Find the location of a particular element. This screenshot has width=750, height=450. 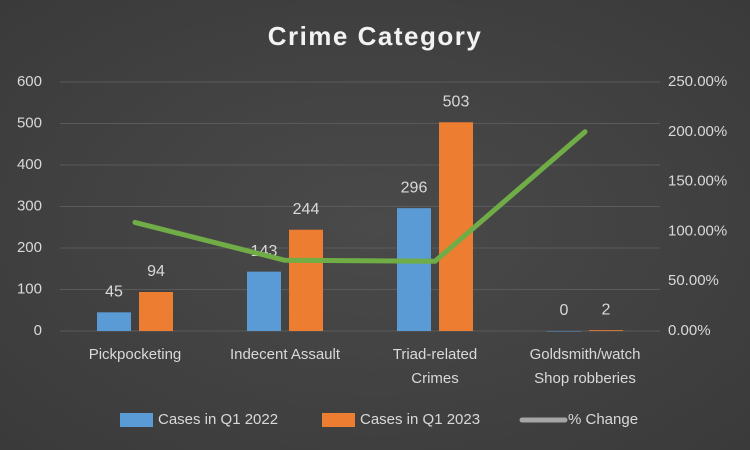

y2-tick-label: 50.00% is located at coordinates (693, 280).